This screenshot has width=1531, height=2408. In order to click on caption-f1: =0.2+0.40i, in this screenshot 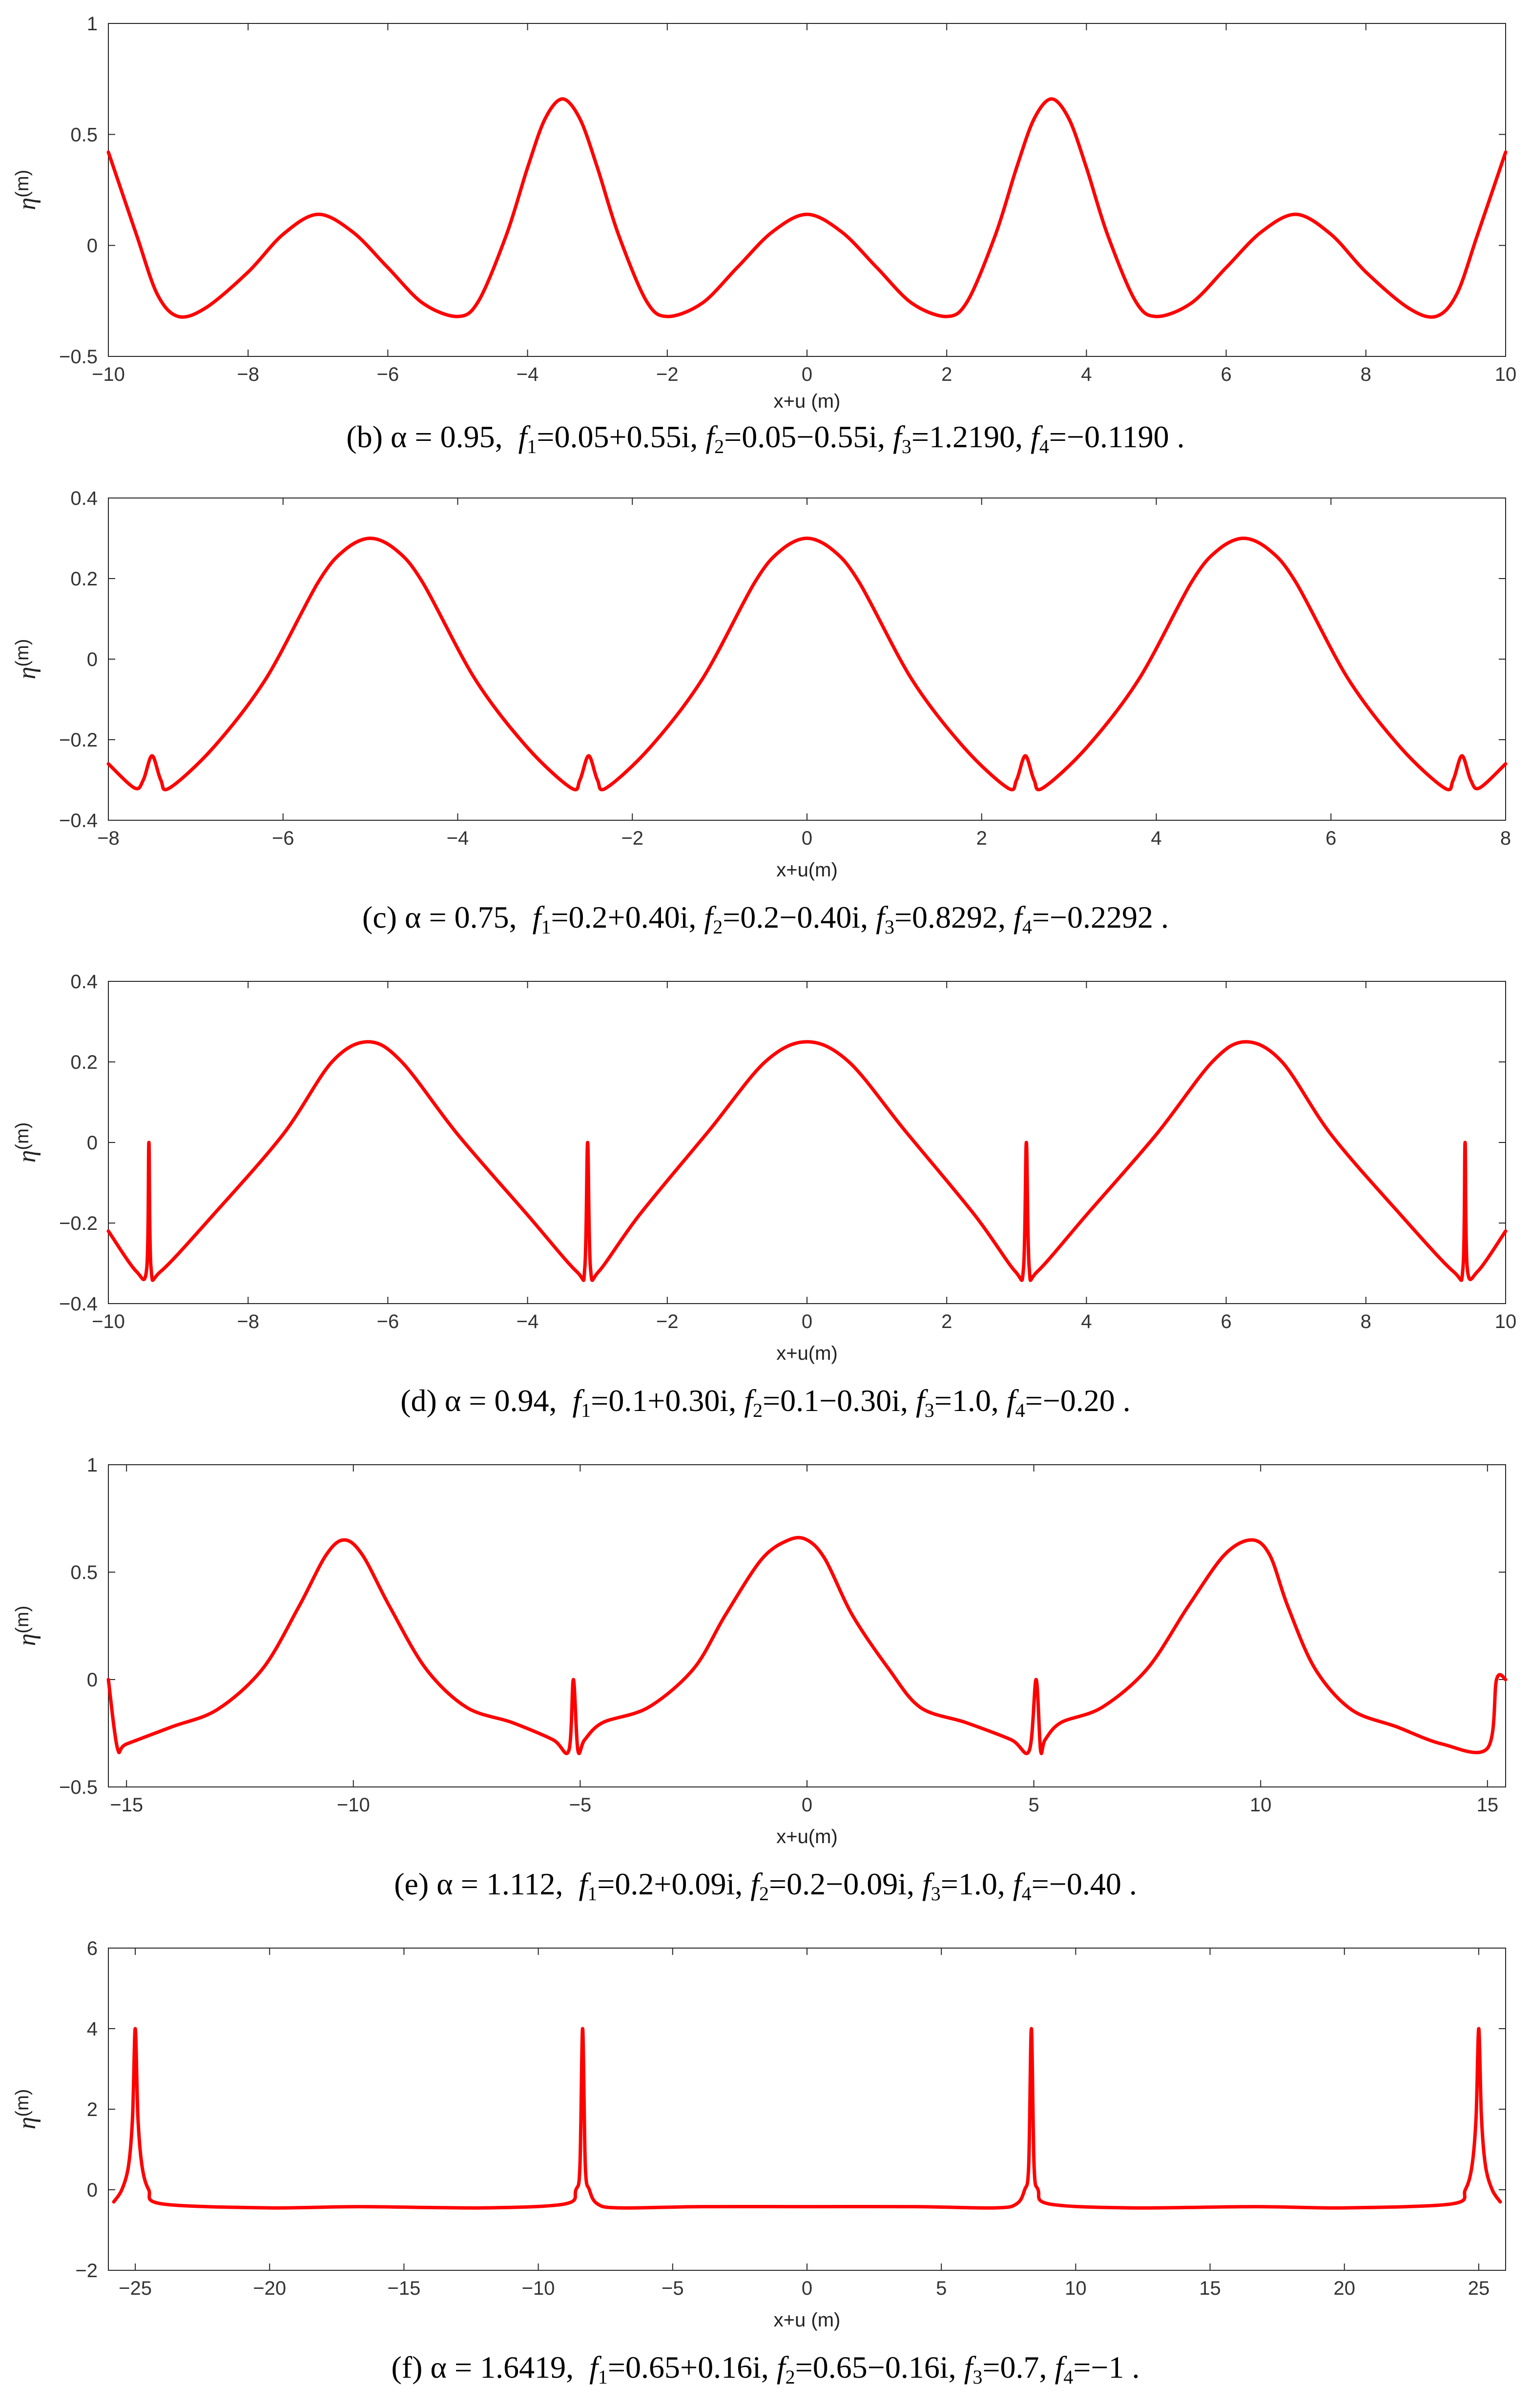, I will do `click(624, 917)`.